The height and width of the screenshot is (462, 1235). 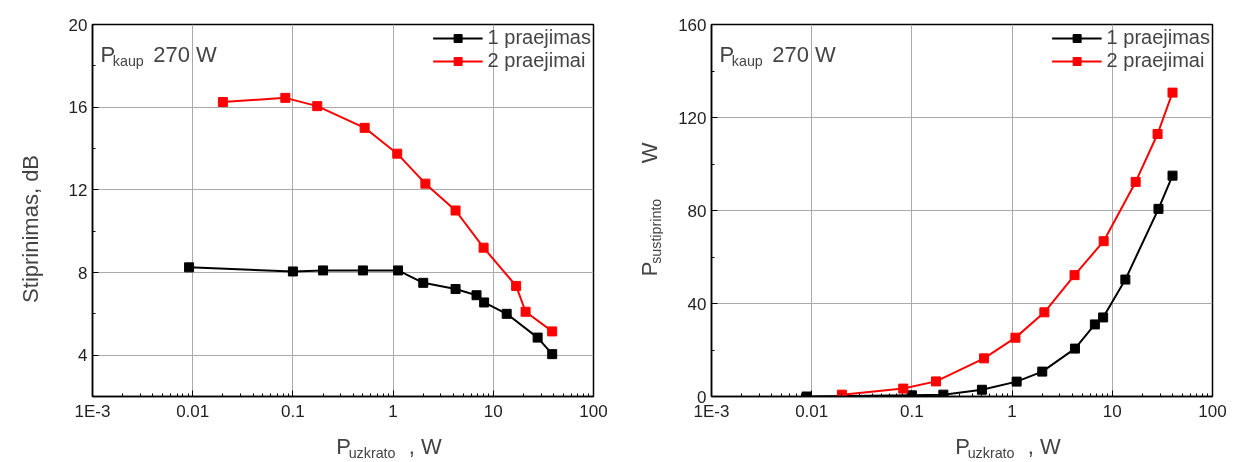 I want to click on y-tick-label: 4, so click(x=83, y=356).